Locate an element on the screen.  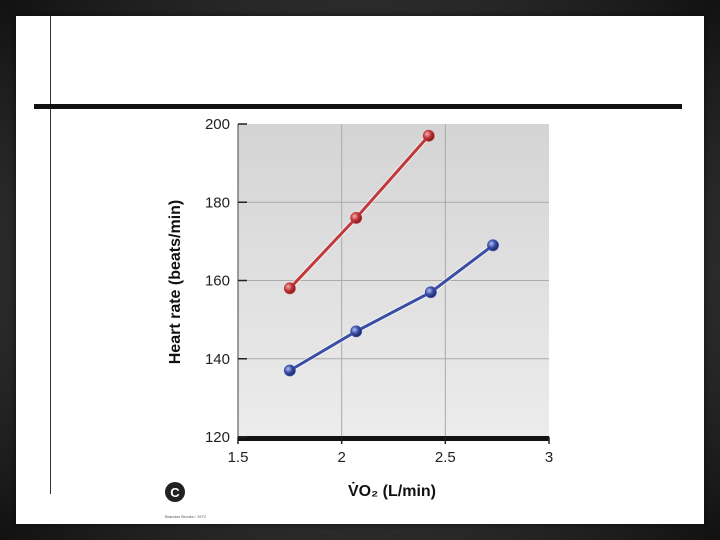
x-tick-label: 2 is located at coordinates (341, 457).